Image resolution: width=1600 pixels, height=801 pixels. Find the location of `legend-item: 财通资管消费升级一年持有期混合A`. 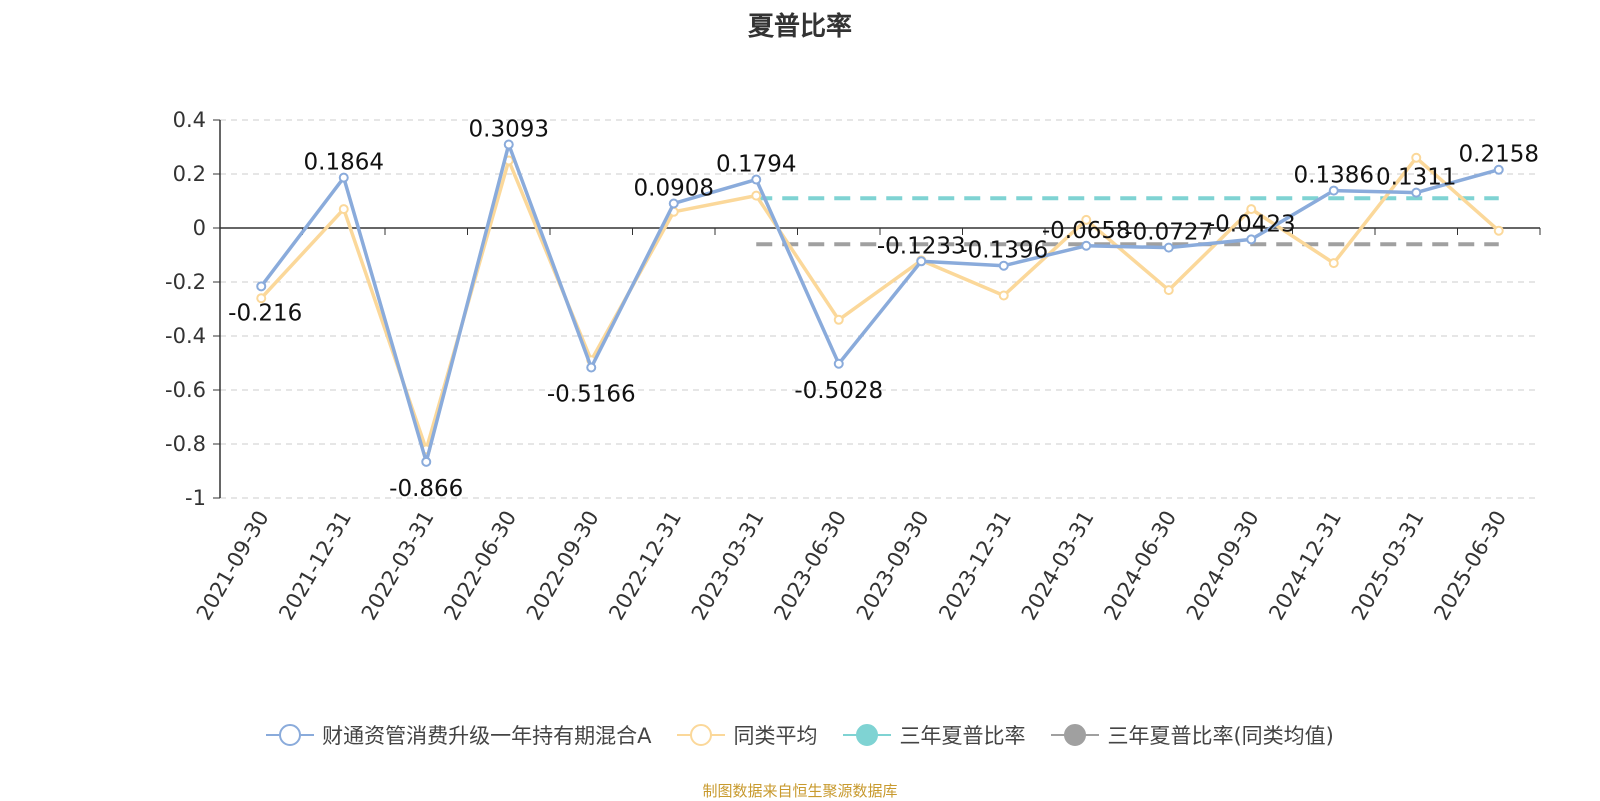

legend-item: 财通资管消费升级一年持有期混合A is located at coordinates (458, 735).